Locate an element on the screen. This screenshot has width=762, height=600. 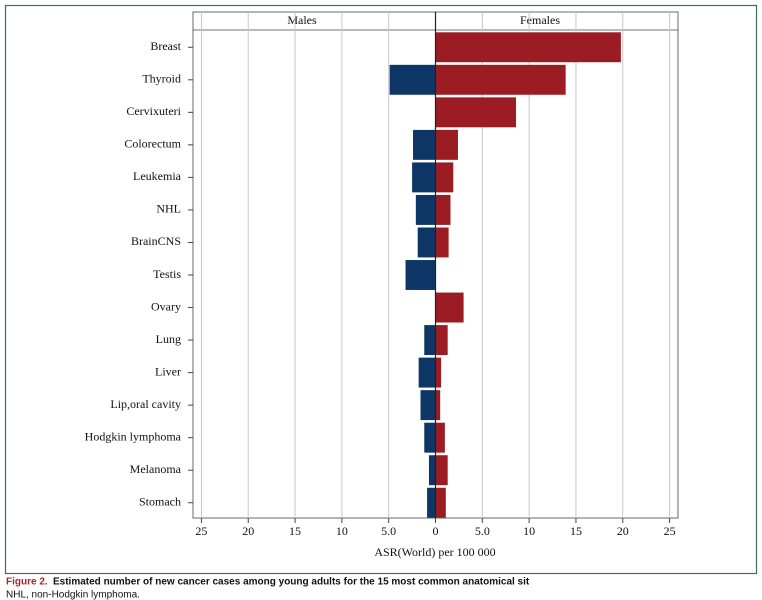
x-axis-title: ASR(World) per 100 000 is located at coordinates (434, 552).